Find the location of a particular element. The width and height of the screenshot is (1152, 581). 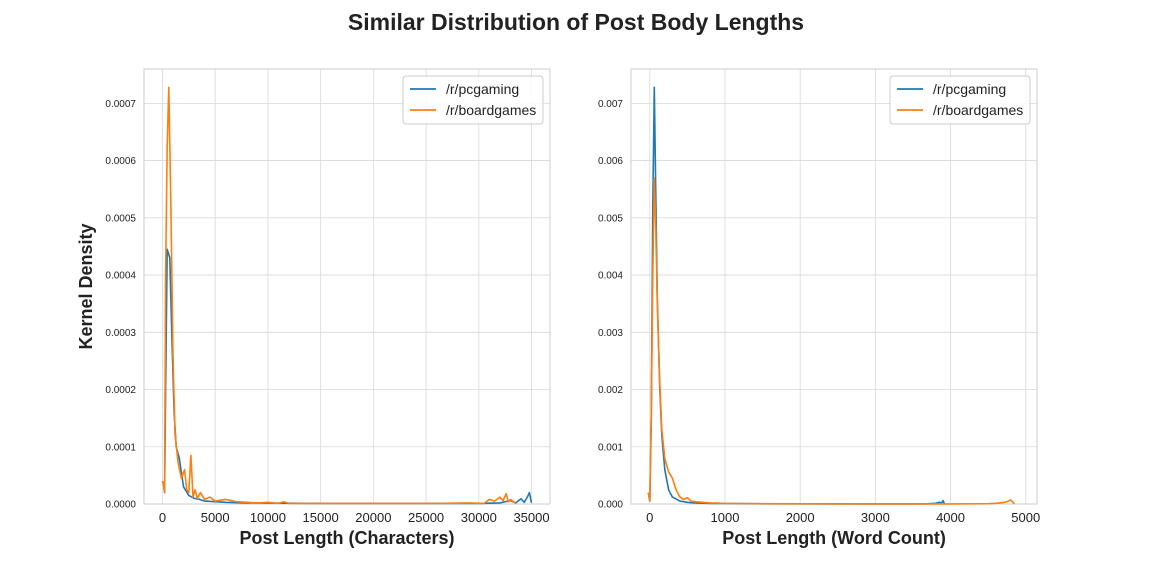

y-axis-label: Kernel Density is located at coordinates (86, 286).